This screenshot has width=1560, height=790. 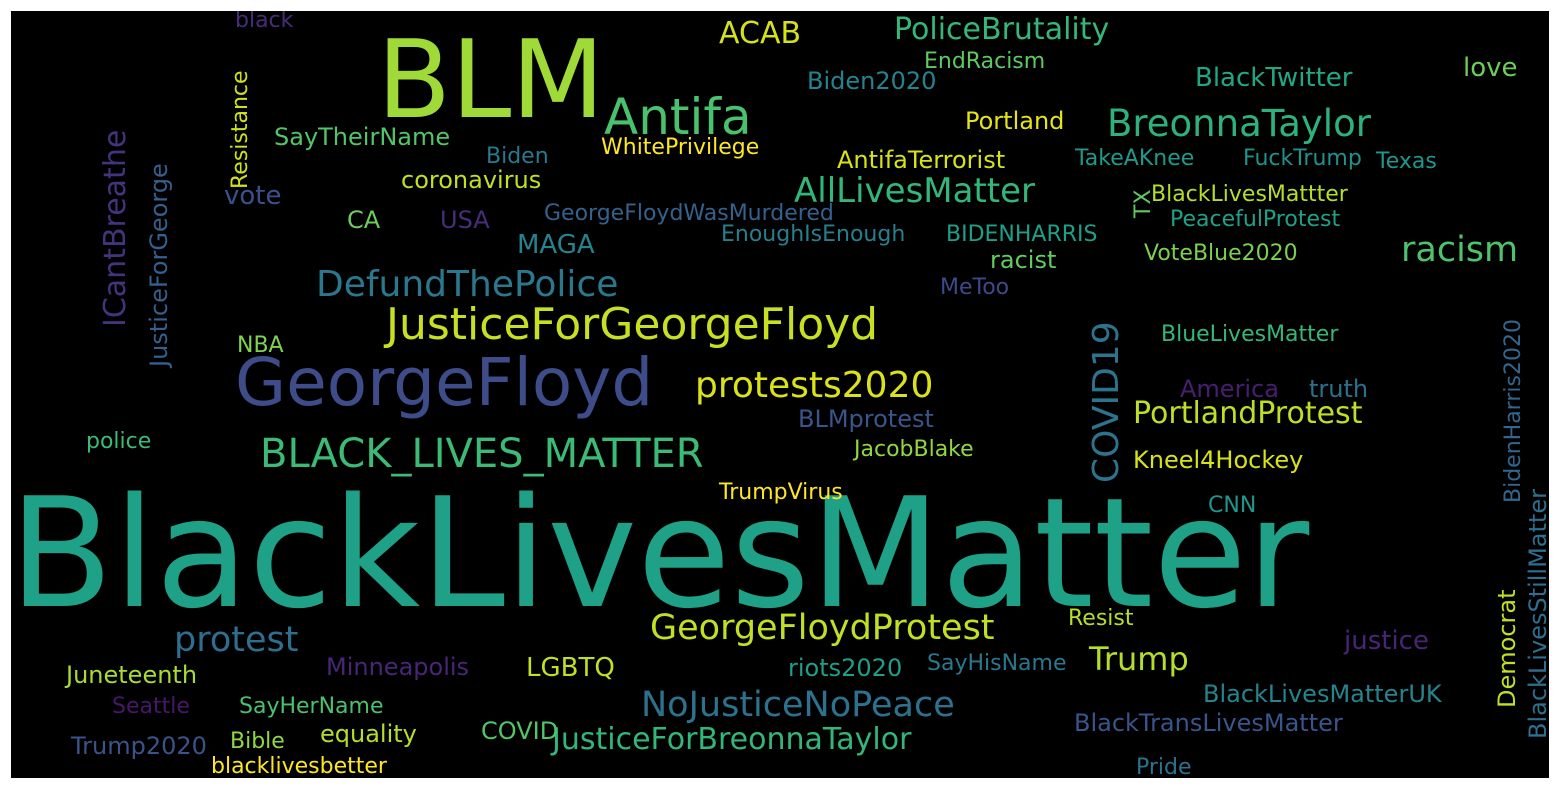 I want to click on cloud-word: Texas, so click(x=1406, y=161).